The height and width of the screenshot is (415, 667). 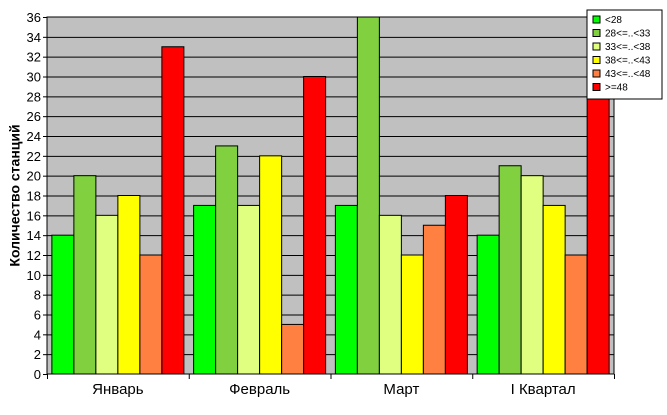 What do you see at coordinates (34, 17) in the screenshot?
I see `y-tick-label: 36` at bounding box center [34, 17].